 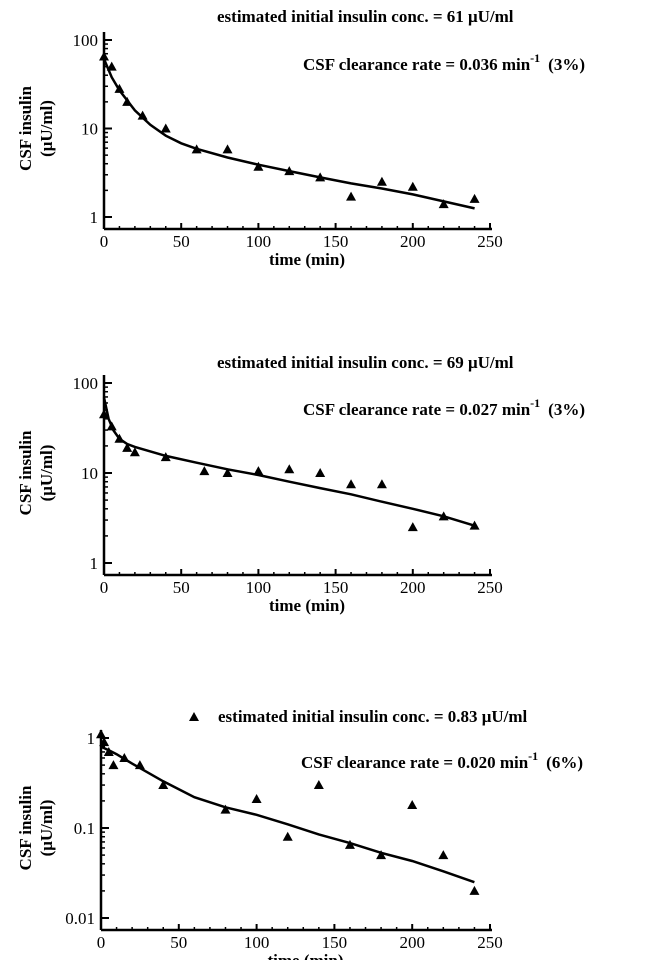 I want to click on y-tick-label: 0.1, so click(x=84, y=828).